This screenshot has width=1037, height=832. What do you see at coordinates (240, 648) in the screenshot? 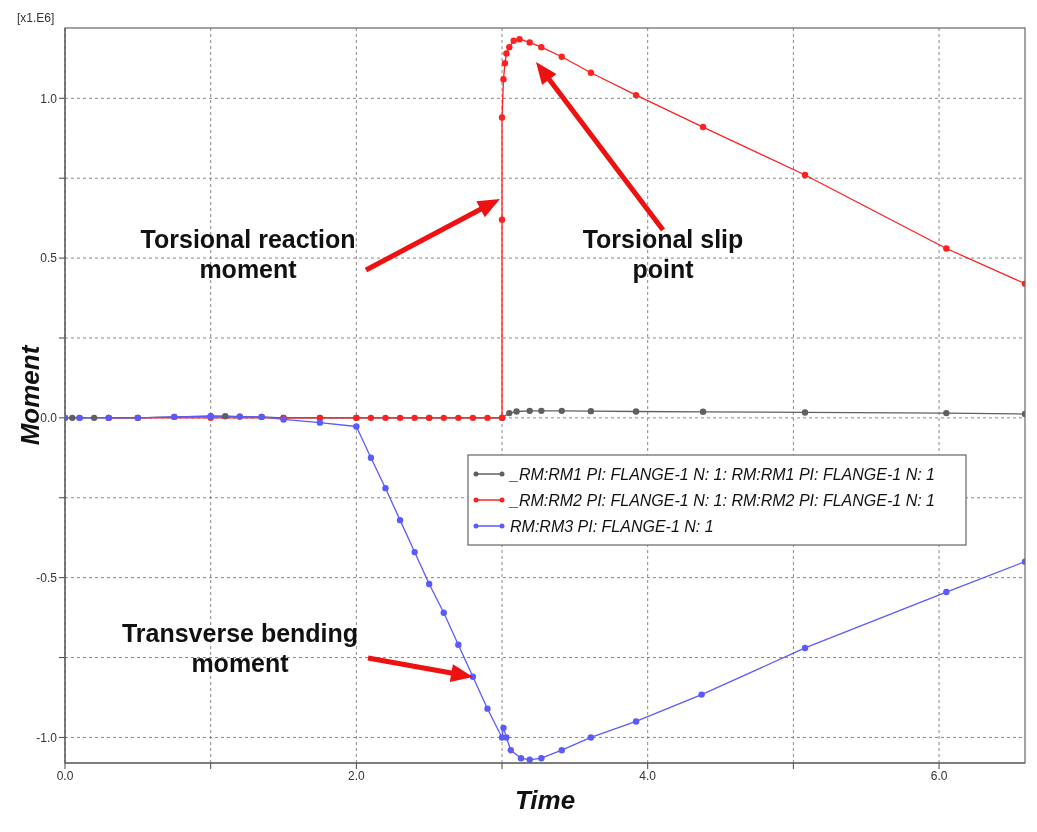
I see `annotation: Transverse bending moment` at bounding box center [240, 648].